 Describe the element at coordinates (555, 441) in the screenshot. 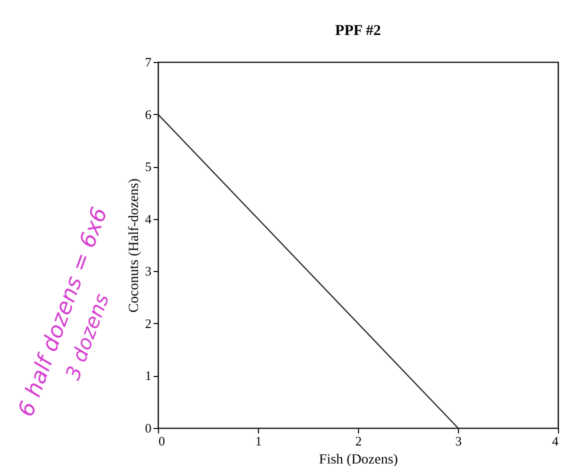

I see `x-tick-label: 4` at that location.